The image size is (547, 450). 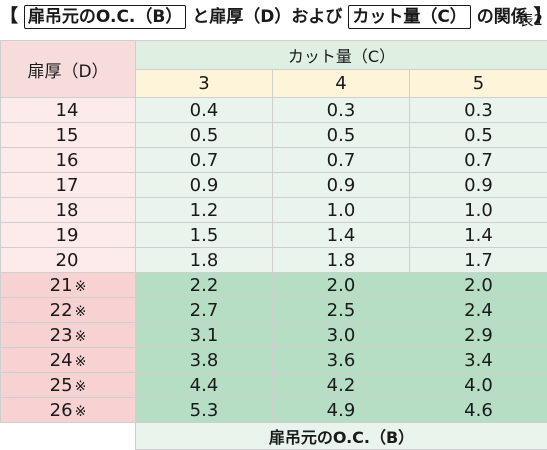 I want to click on value-cell: 3.6, so click(x=341, y=360).